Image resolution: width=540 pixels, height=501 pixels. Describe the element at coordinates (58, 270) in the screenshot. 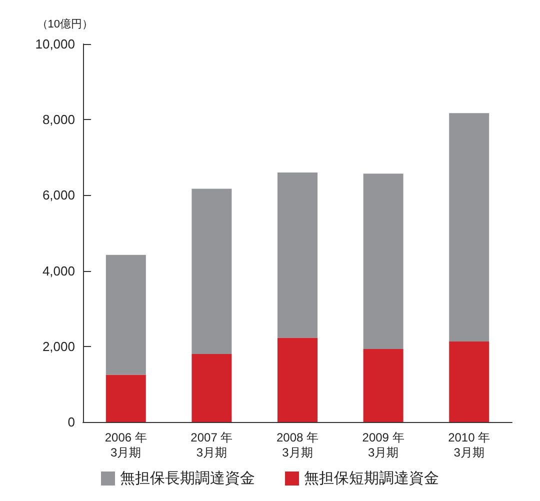

I see `y-tick-label: 4,000` at that location.